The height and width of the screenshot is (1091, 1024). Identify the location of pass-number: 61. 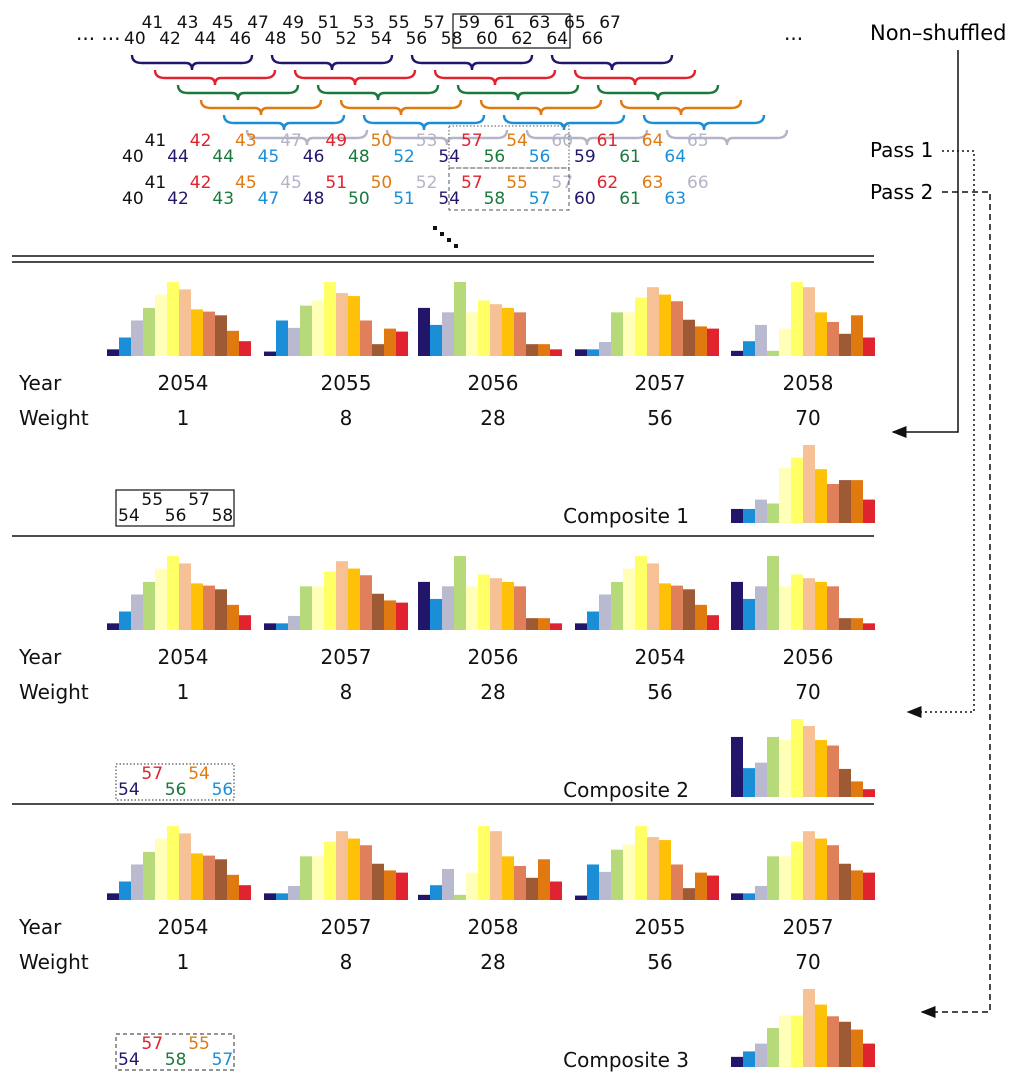
(630, 199).